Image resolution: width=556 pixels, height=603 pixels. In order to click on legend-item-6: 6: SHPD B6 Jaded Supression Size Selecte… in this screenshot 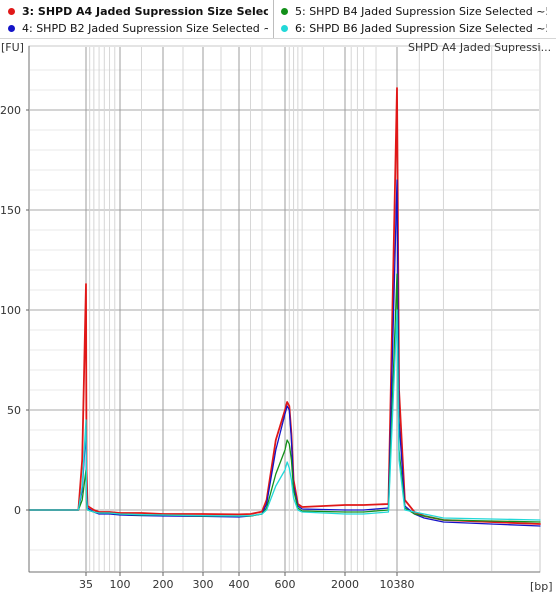, I will do `click(414, 28)`.